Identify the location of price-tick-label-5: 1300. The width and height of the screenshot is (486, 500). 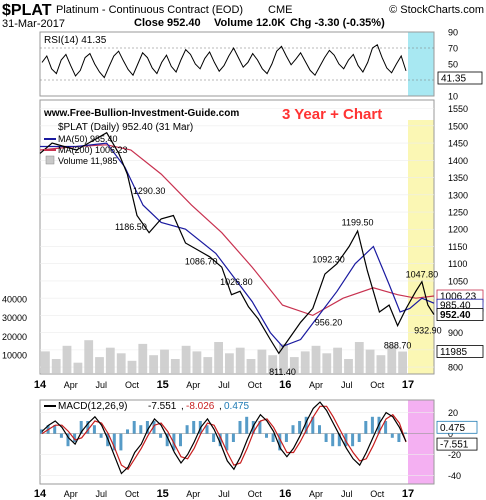
(458, 195).